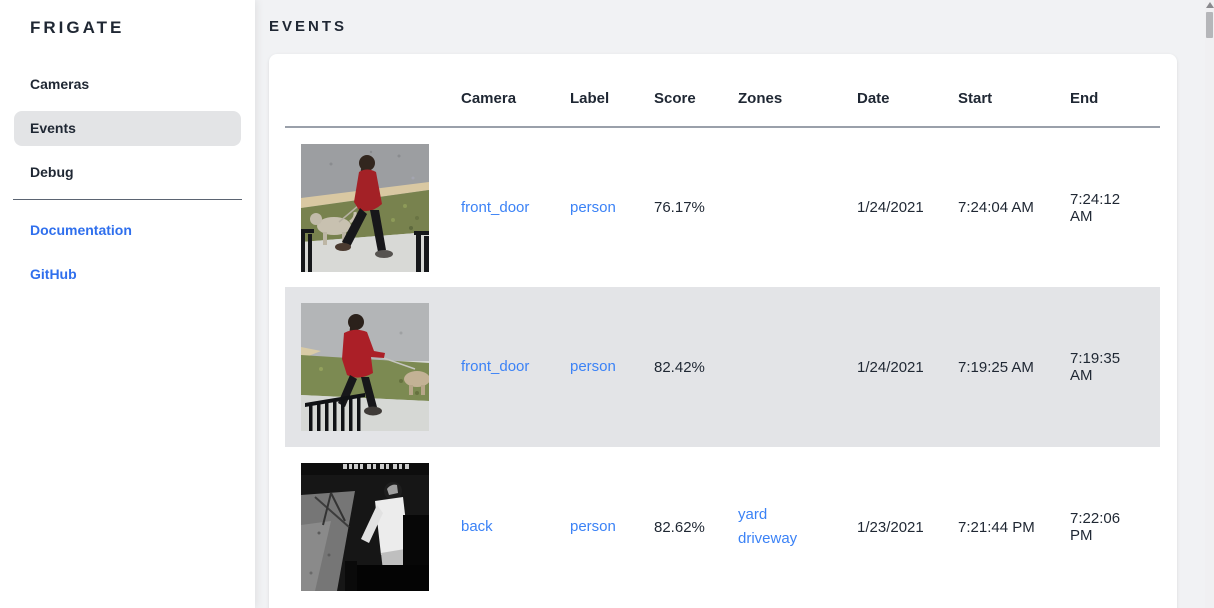 This screenshot has height=608, width=1214. What do you see at coordinates (52, 172) in the screenshot?
I see `sidebar-item-debug: Debug` at bounding box center [52, 172].